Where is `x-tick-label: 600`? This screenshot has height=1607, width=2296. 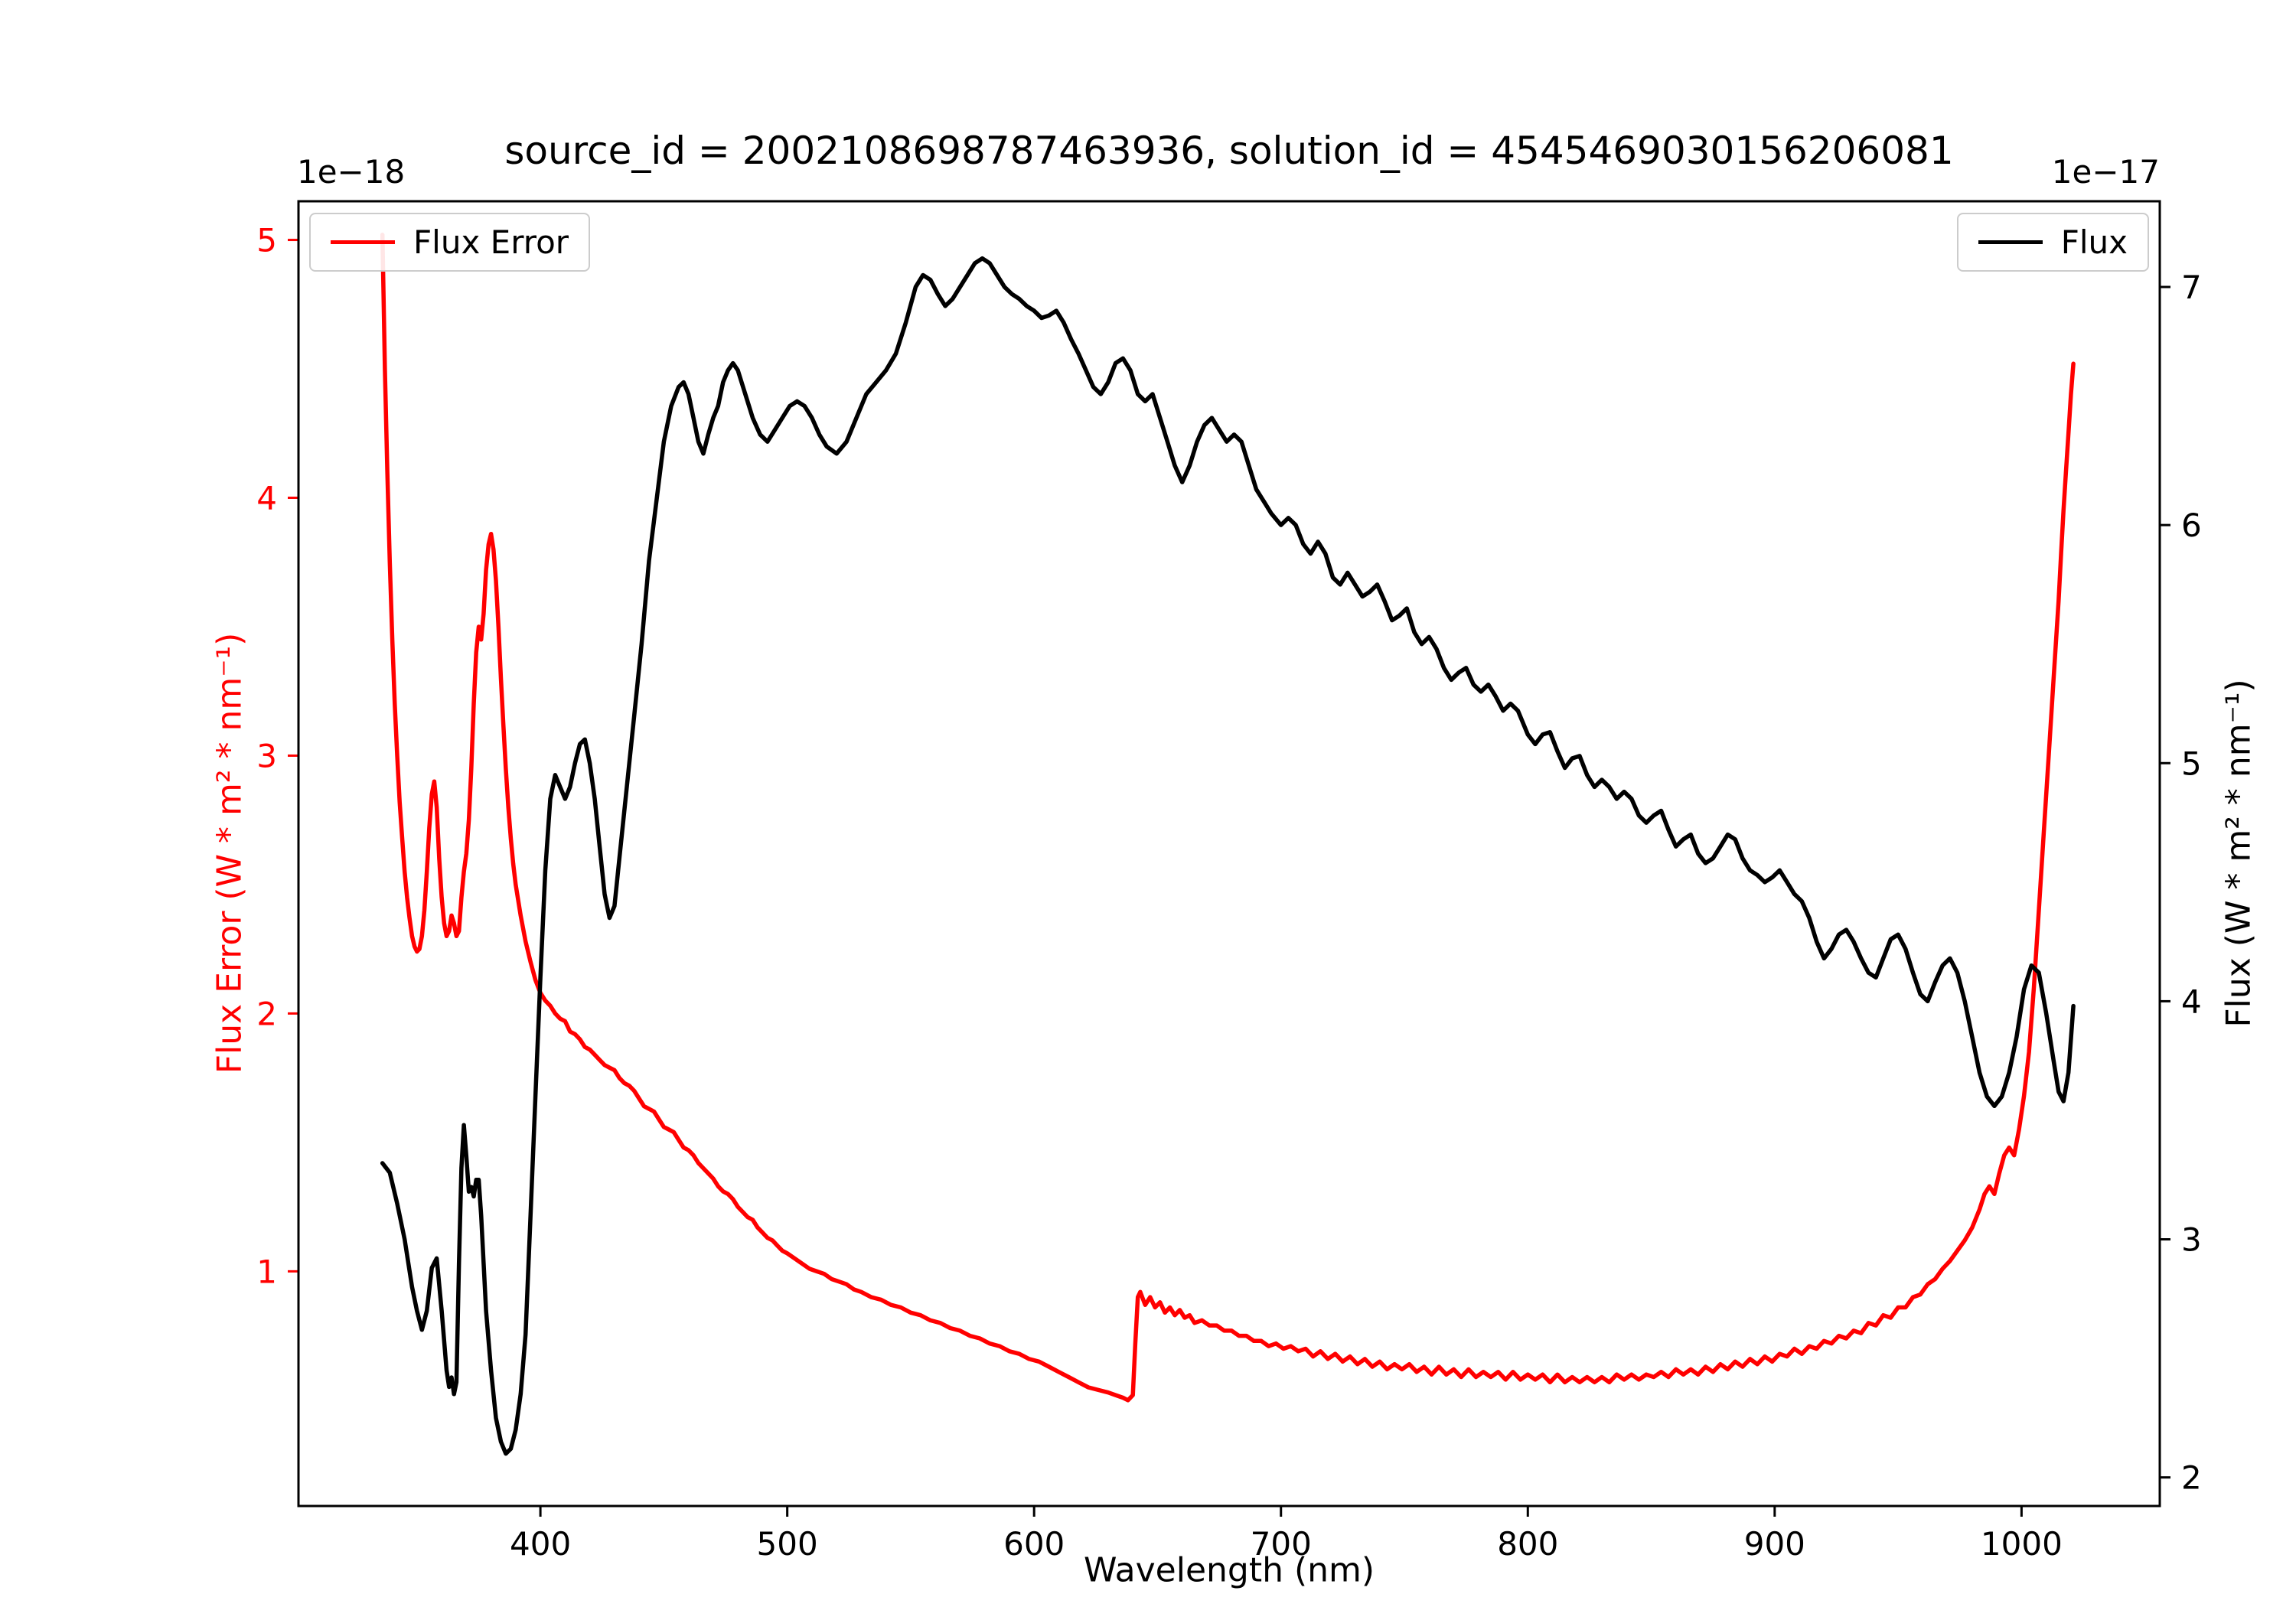 x-tick-label: 600 is located at coordinates (1034, 1544).